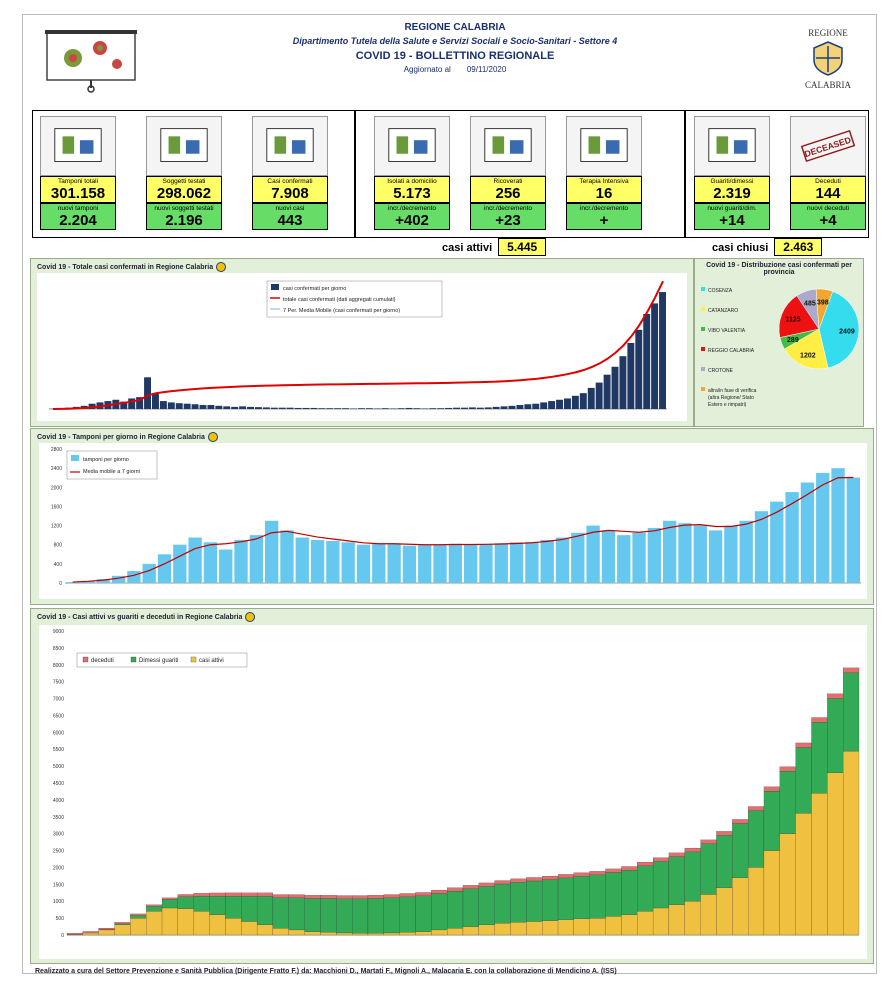  What do you see at coordinates (508, 181) in the screenshot?
I see `kpi-label: Ricoverati` at bounding box center [508, 181].